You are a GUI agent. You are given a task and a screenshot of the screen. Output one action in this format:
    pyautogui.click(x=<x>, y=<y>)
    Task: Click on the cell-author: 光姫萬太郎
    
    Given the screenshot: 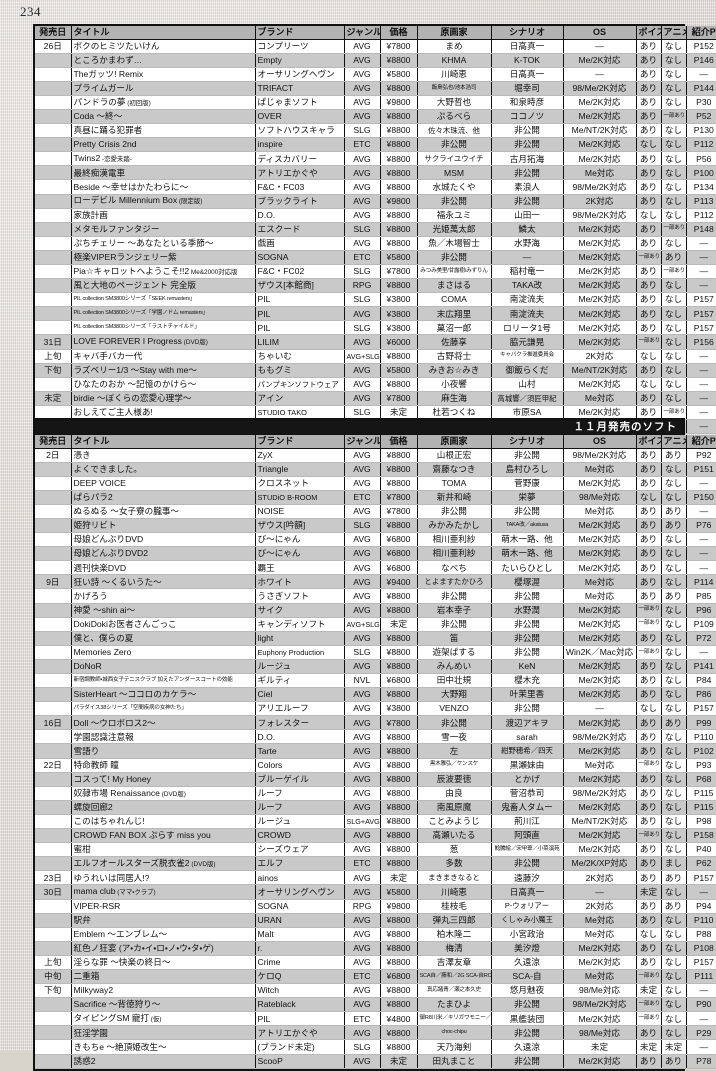 What is the action you would take?
    pyautogui.click(x=454, y=229)
    